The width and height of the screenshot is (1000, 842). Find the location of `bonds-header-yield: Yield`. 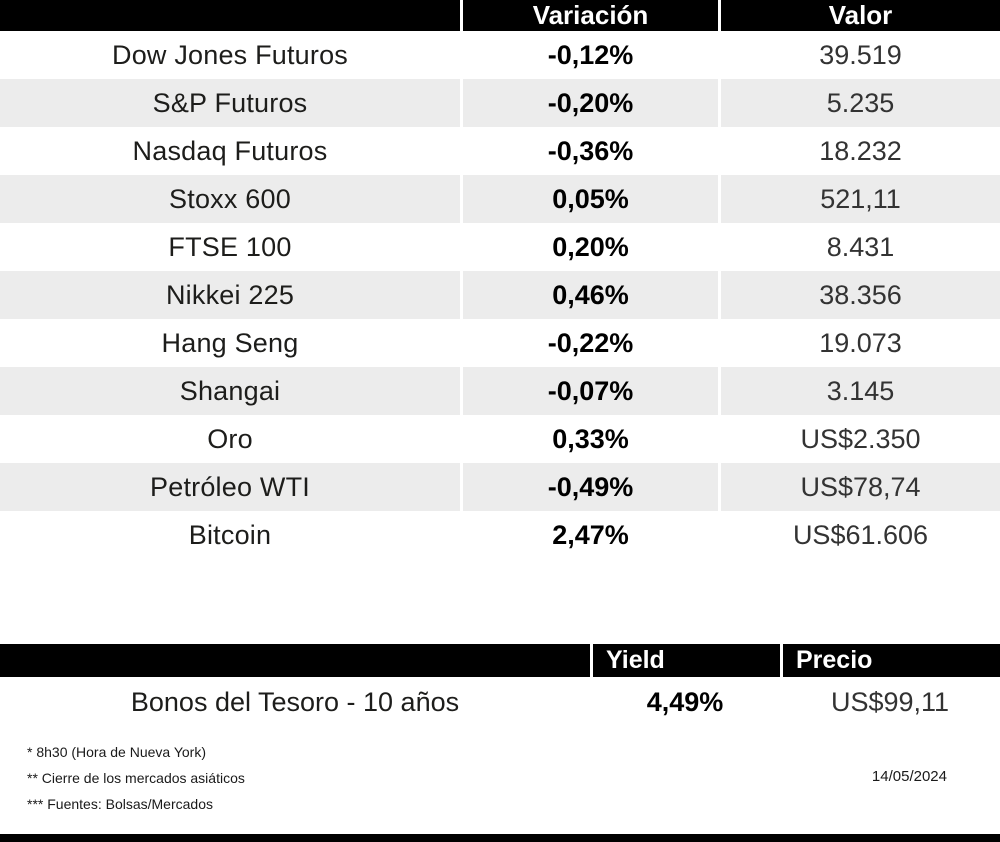

bonds-header-yield: Yield is located at coordinates (685, 660).